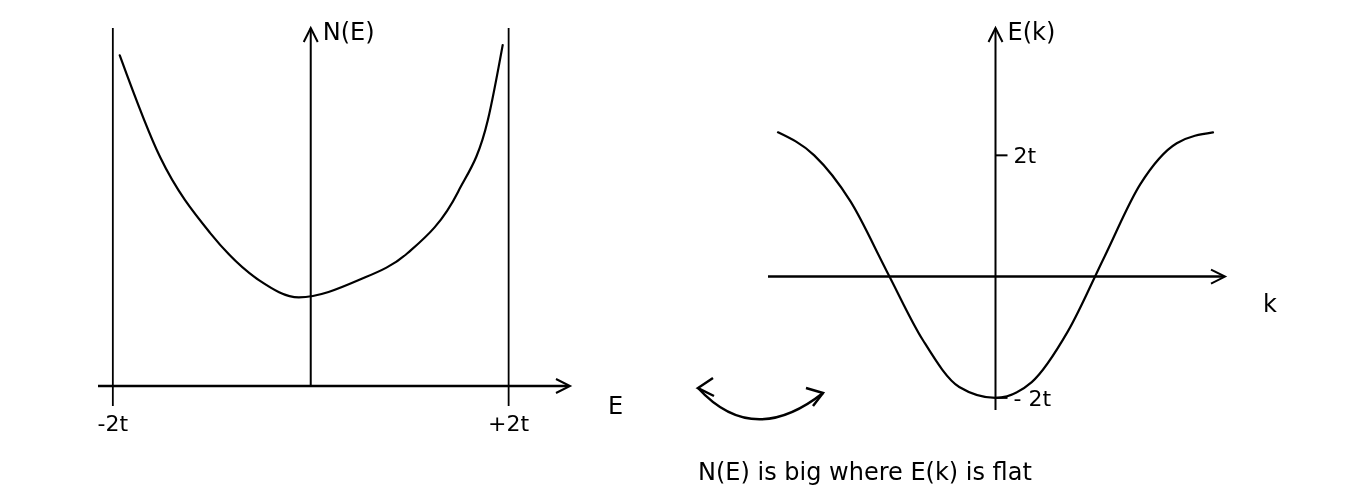  Describe the element at coordinates (616, 406) in the screenshot. I see `x-axis-title: E` at that location.